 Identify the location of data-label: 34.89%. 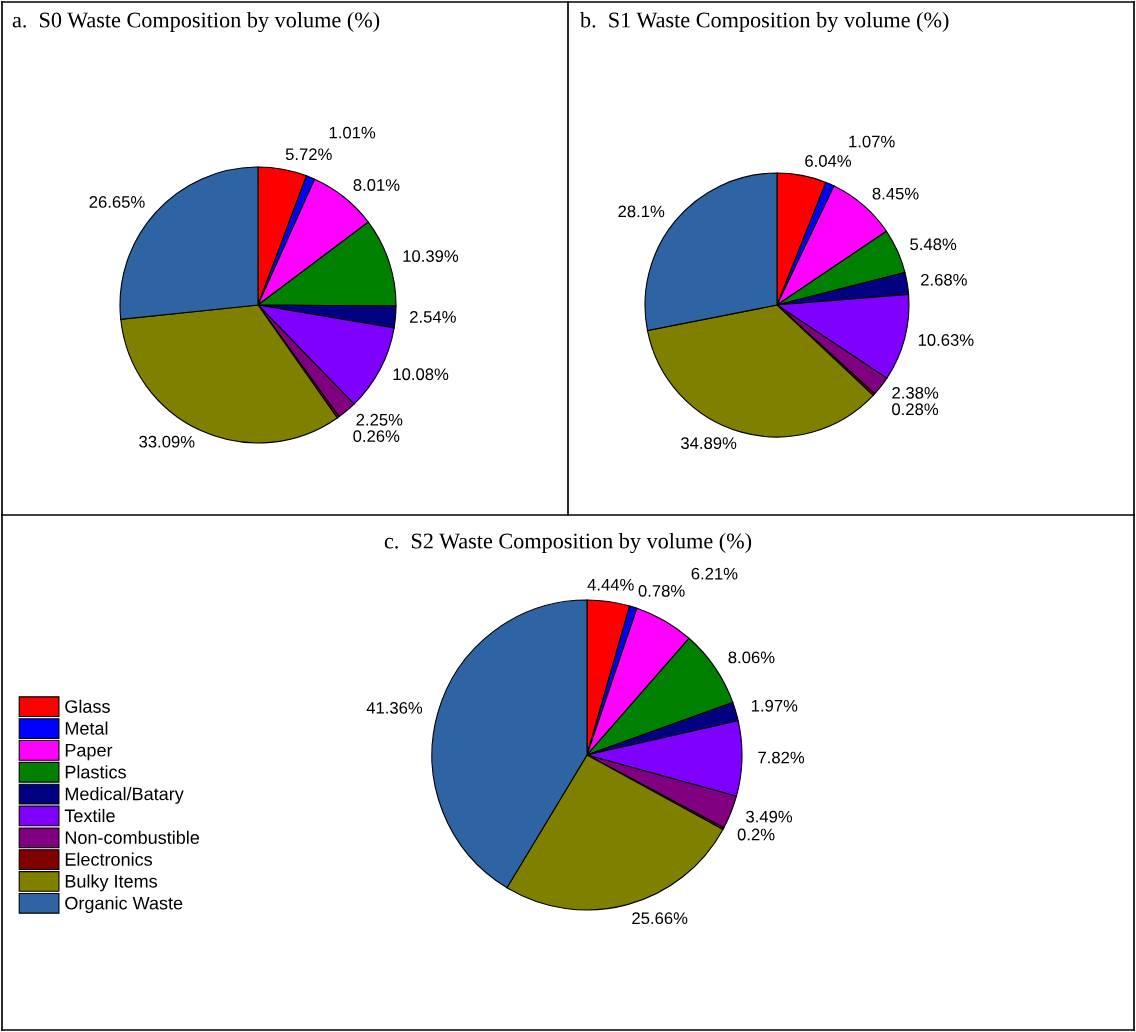
(709, 443).